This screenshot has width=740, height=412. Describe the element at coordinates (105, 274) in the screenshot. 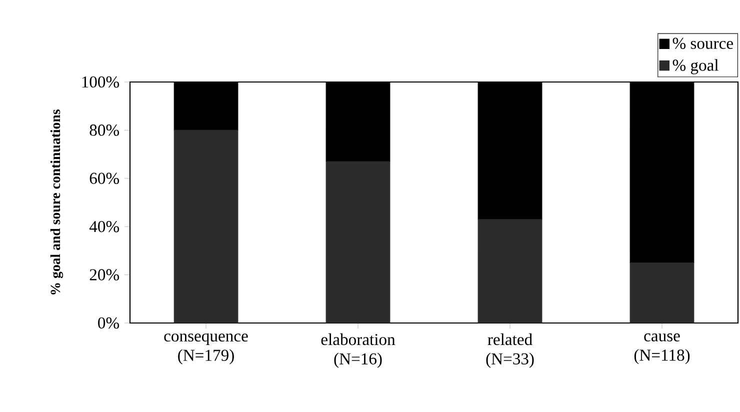

I see `y-tick-label: 20%` at that location.